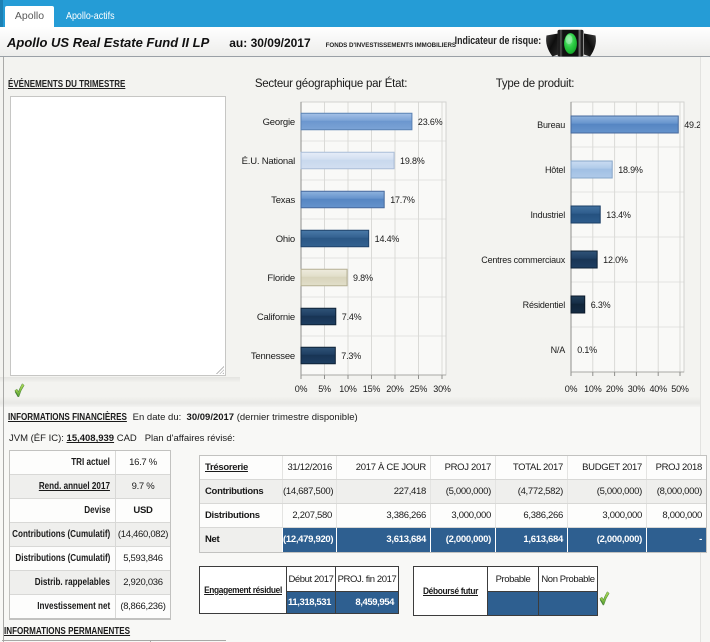 The width and height of the screenshot is (710, 642). Describe the element at coordinates (618, 215) in the screenshot. I see `svg-text: 13.4%` at that location.